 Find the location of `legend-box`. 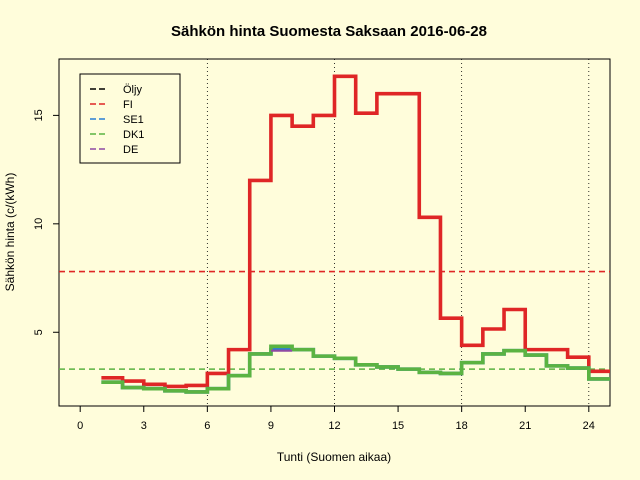

legend-box is located at coordinates (130, 118).